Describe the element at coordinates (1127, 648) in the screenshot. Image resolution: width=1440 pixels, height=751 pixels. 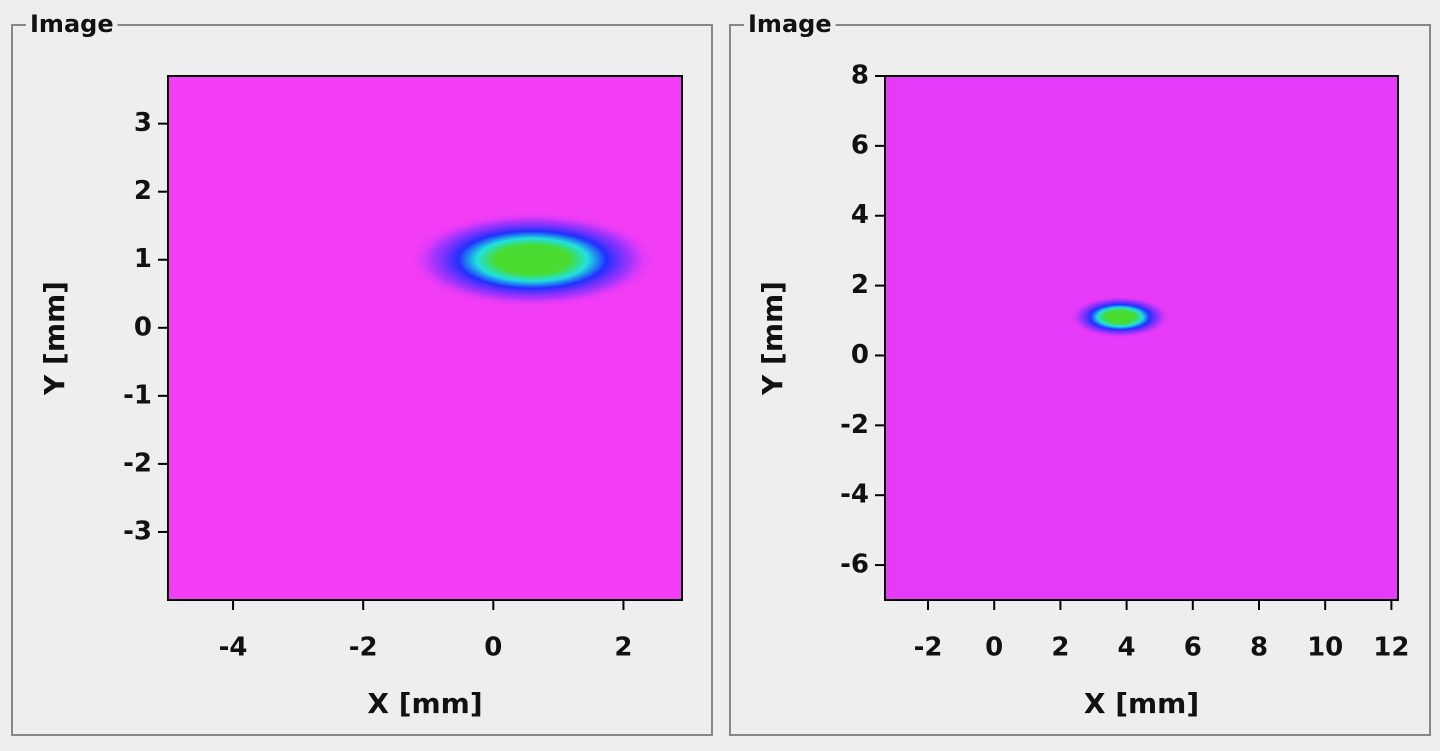
I see `x-tick-label: 4` at that location.